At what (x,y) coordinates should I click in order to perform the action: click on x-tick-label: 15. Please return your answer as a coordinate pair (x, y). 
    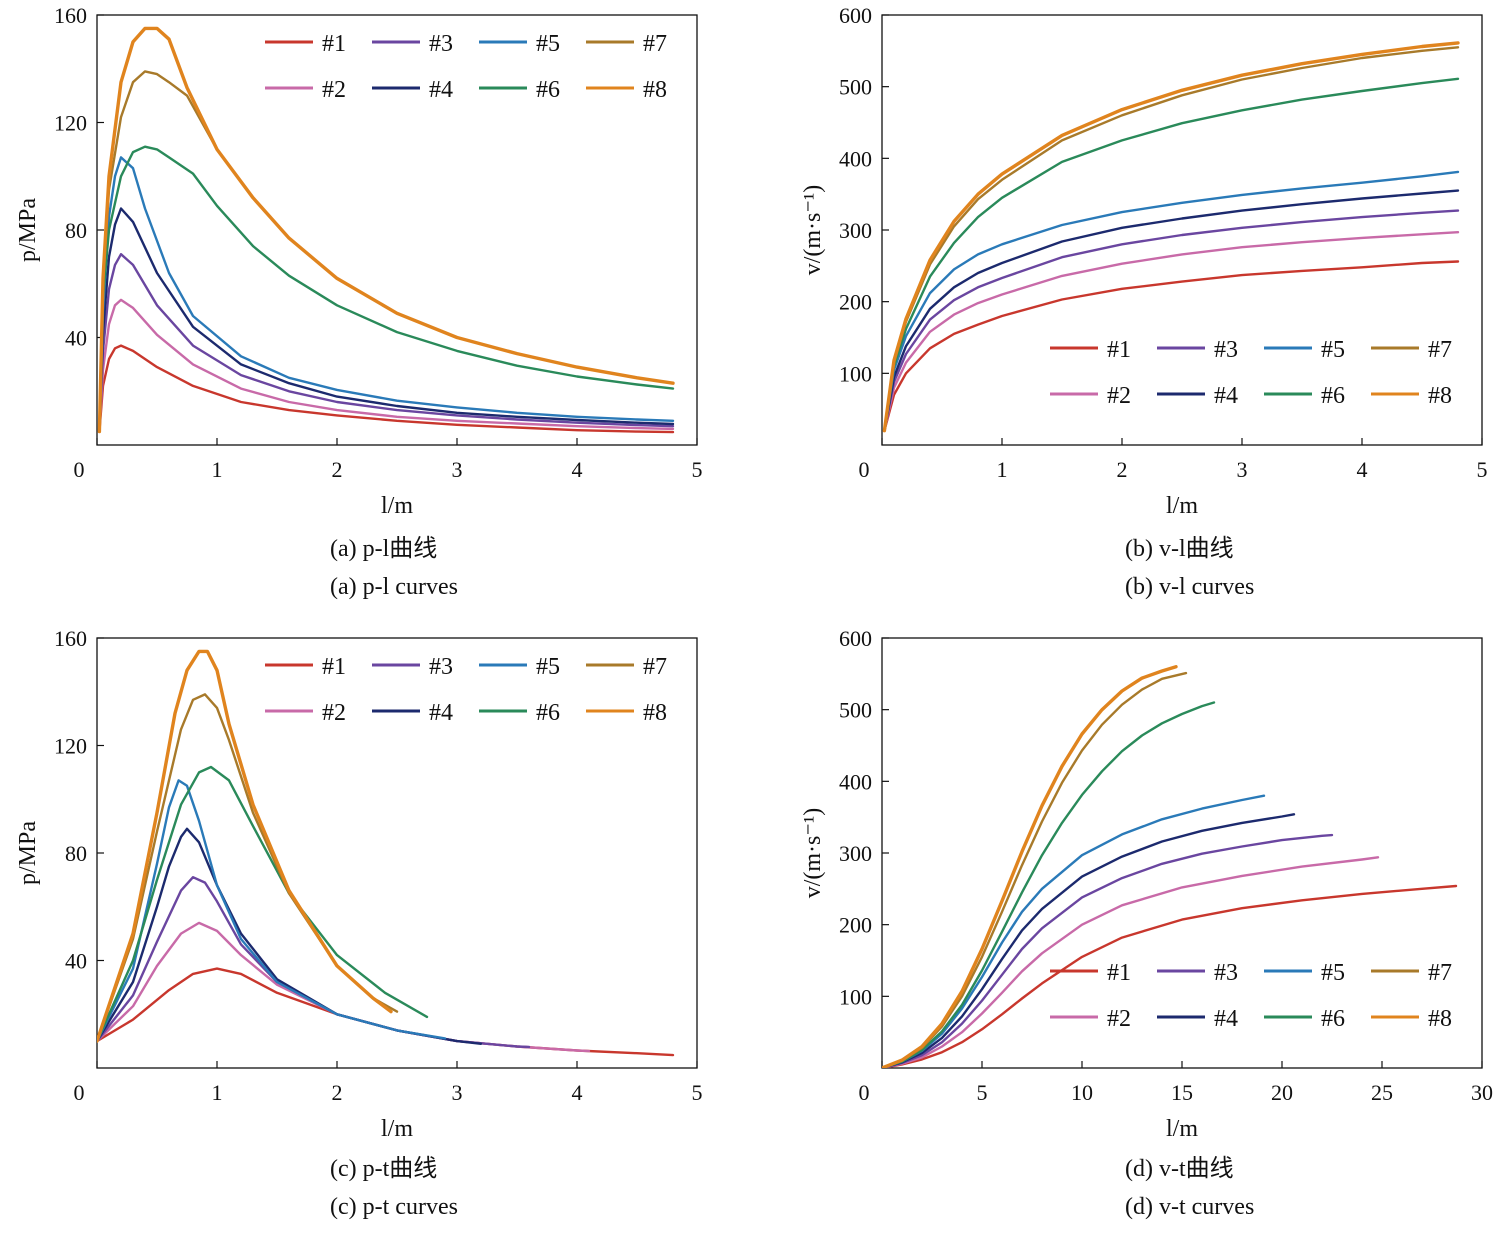
    Looking at the image, I should click on (1182, 1092).